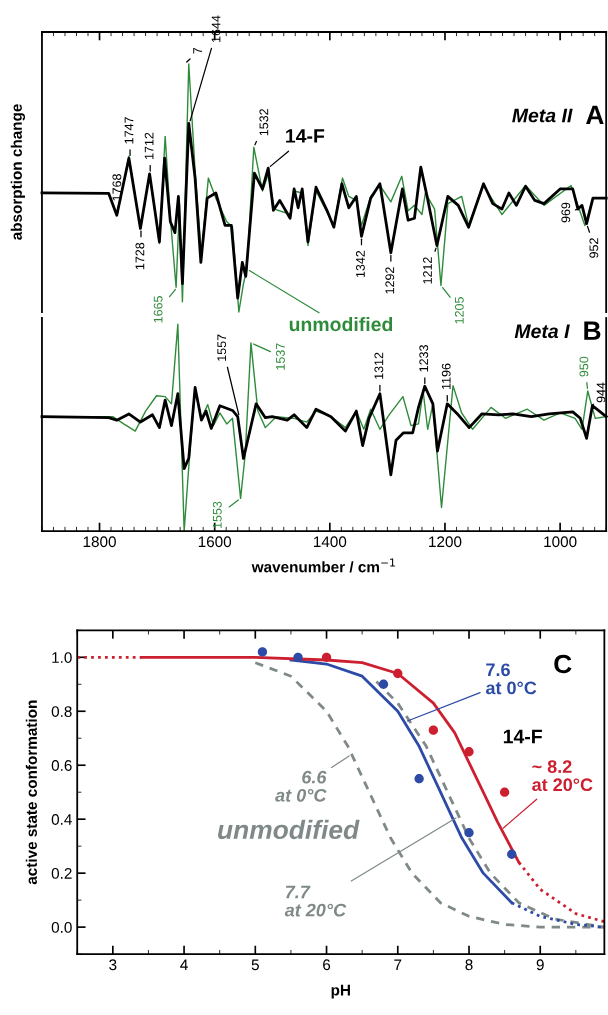 The height and width of the screenshot is (1015, 608). I want to click on y-axis-title: active state conformation, so click(31, 792).